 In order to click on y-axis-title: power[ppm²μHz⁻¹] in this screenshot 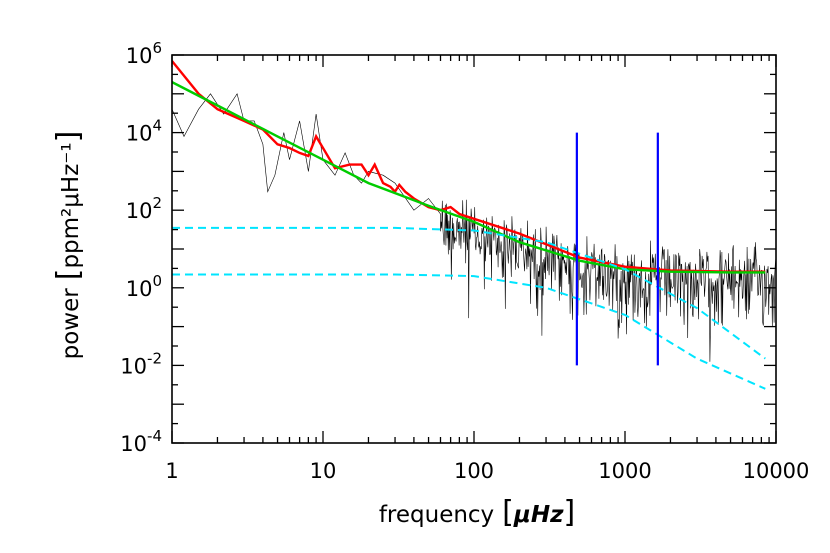, I will do `click(68, 245)`.